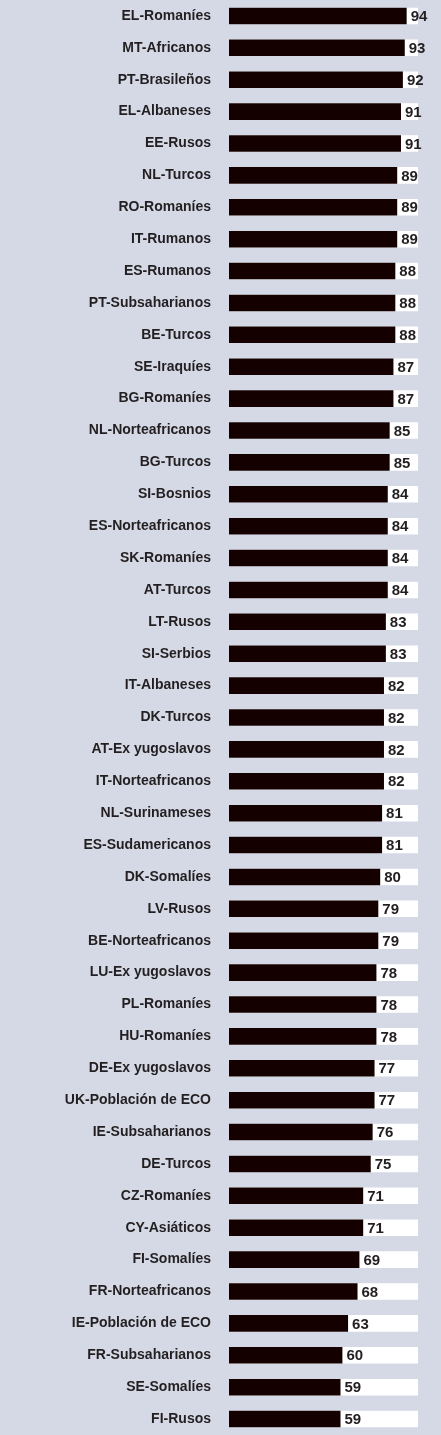 This screenshot has width=441, height=1435. I want to click on data-label: 76, so click(385, 1132).